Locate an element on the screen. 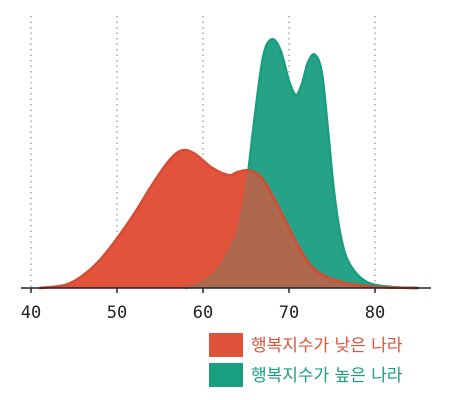 This screenshot has height=400, width=450. legend-label-0: 행복지수가 낮은 나라 is located at coordinates (327, 346).